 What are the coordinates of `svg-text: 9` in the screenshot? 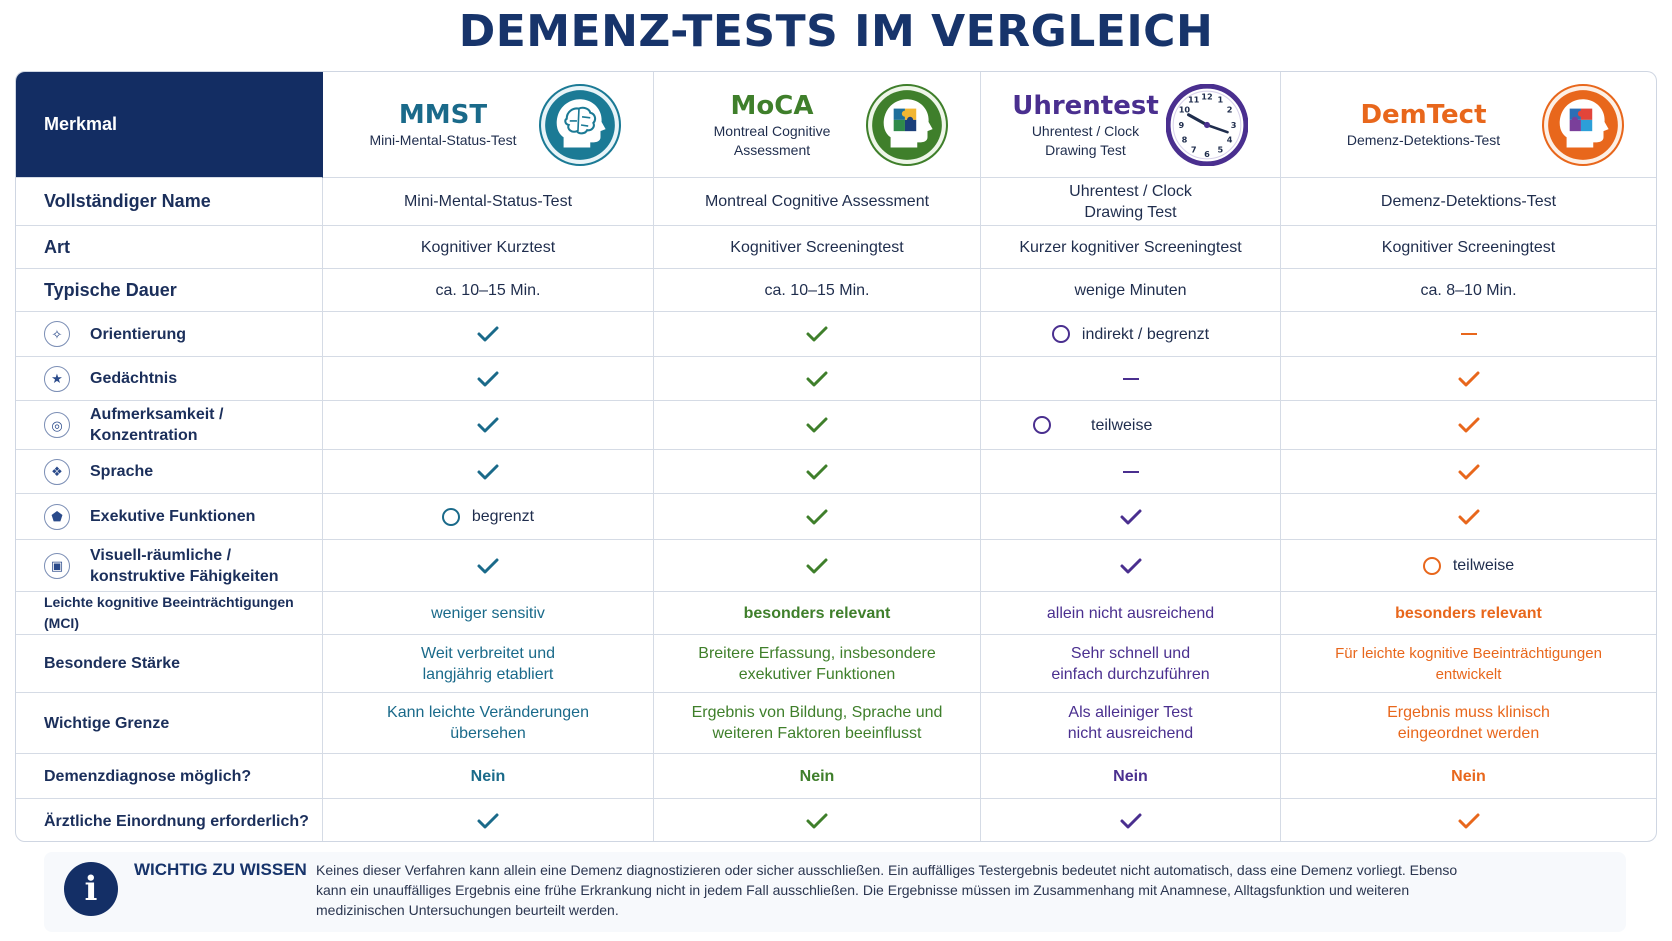 It's located at (1182, 125).